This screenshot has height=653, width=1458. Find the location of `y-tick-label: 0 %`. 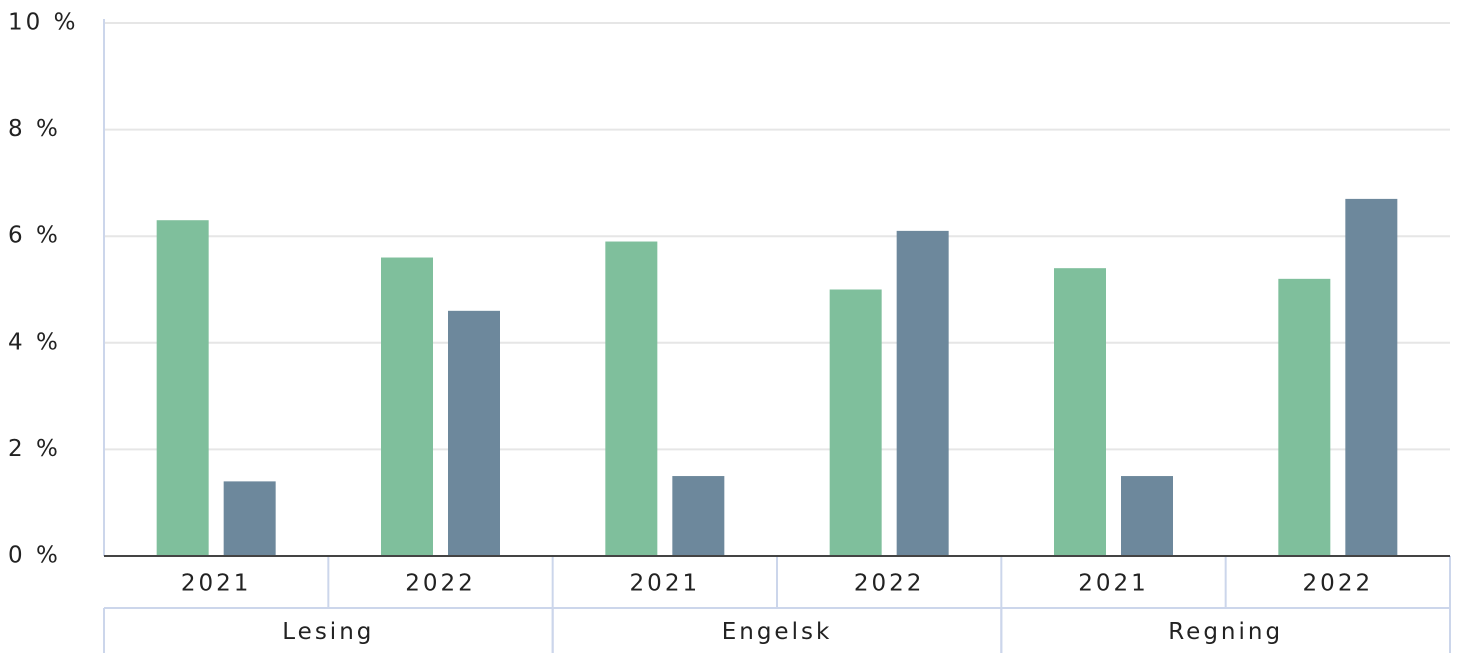

y-tick-label: 0 % is located at coordinates (34, 556).